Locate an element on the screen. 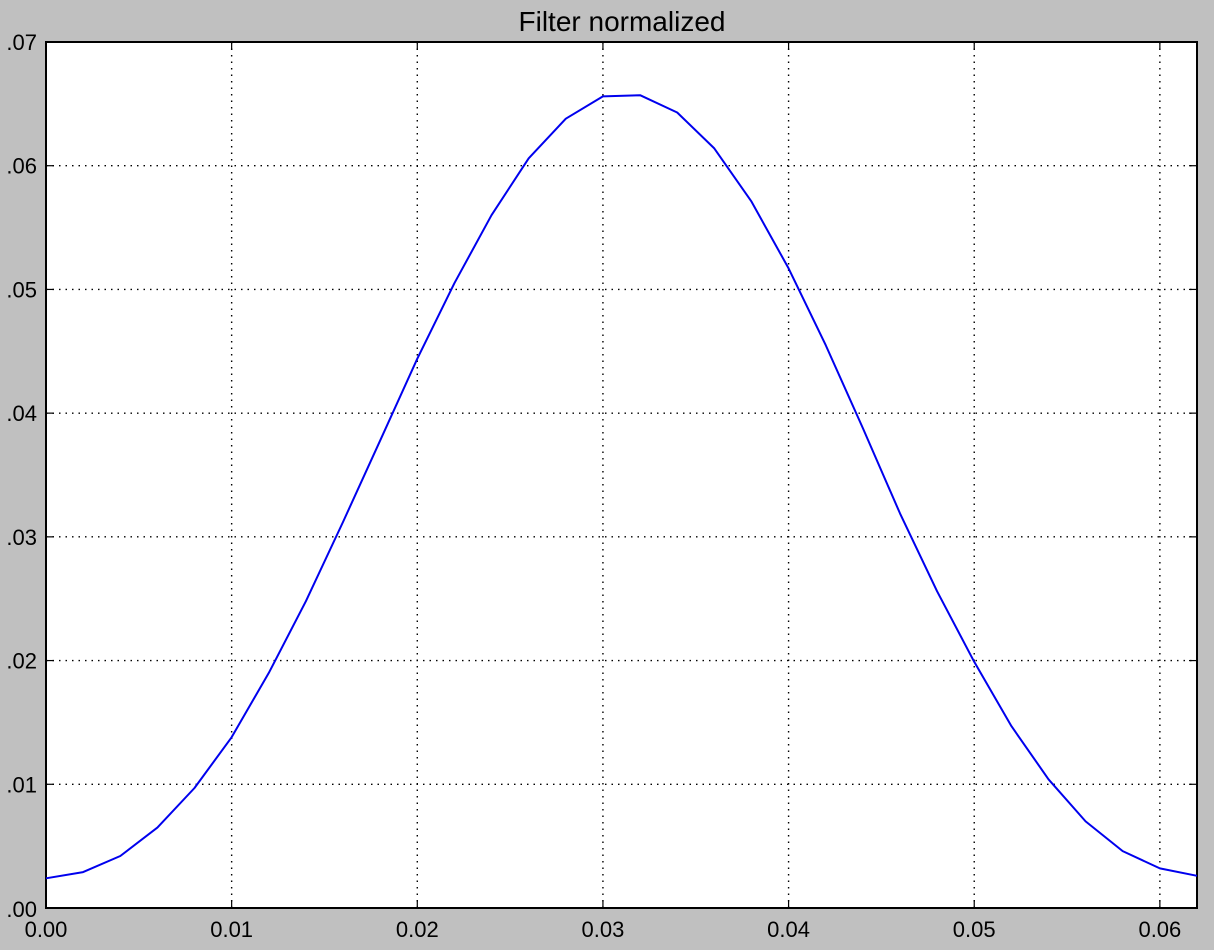 The height and width of the screenshot is (950, 1214). x-tick-label: 0.03 is located at coordinates (603, 929).